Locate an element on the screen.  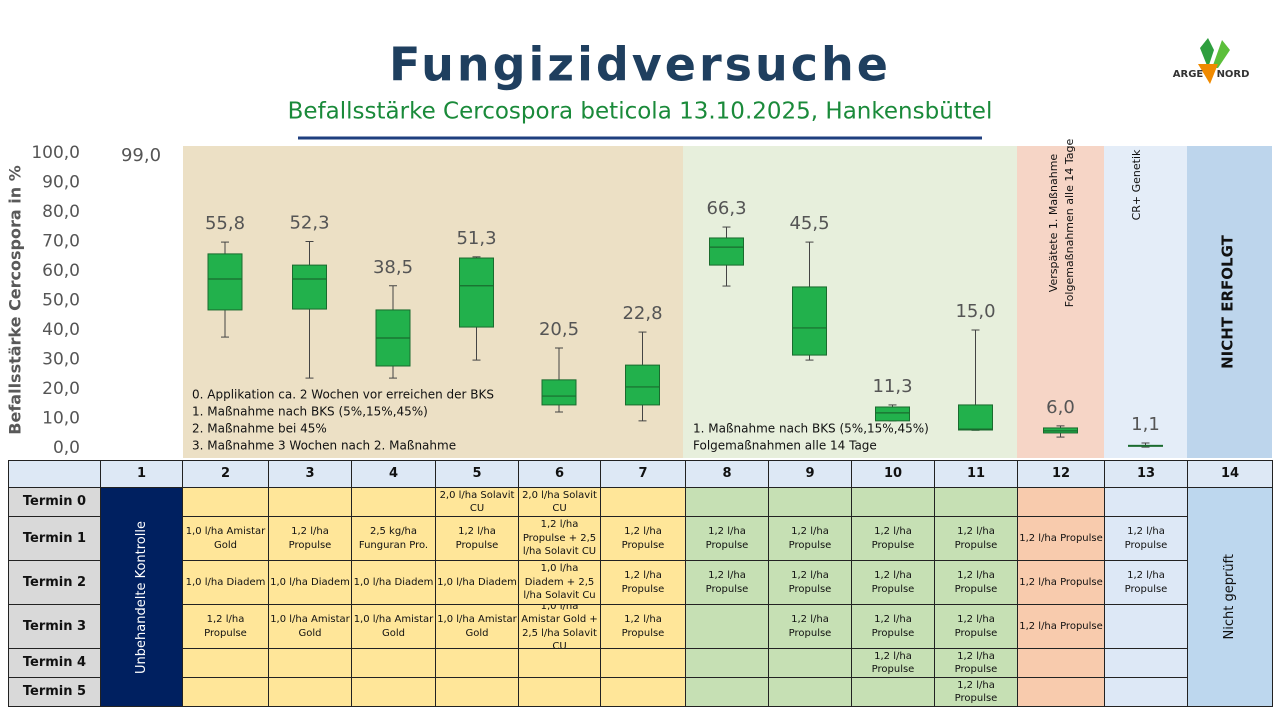
table-cell: 2,0 l/ha Solavit CU is located at coordinates (559, 502).